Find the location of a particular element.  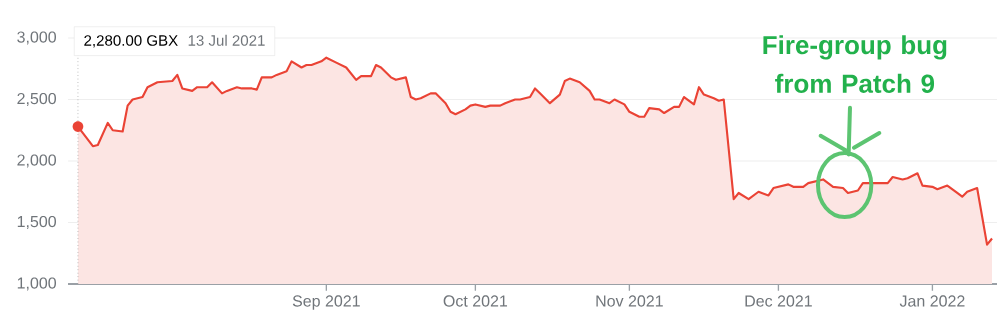

x-tick-label: Jan 2022 is located at coordinates (932, 301).